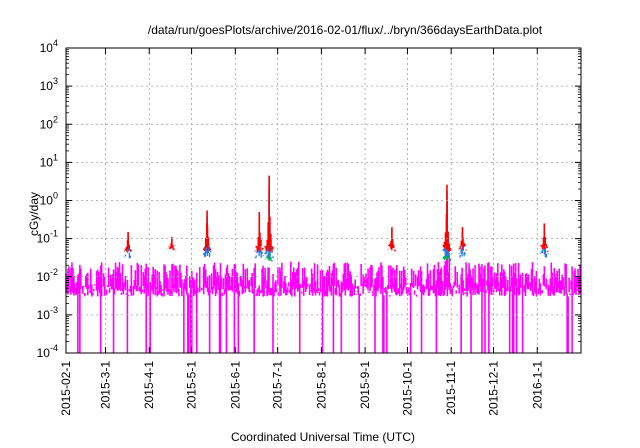  What do you see at coordinates (49, 160) in the screenshot?
I see `y-tick-label: 10¹` at bounding box center [49, 160].